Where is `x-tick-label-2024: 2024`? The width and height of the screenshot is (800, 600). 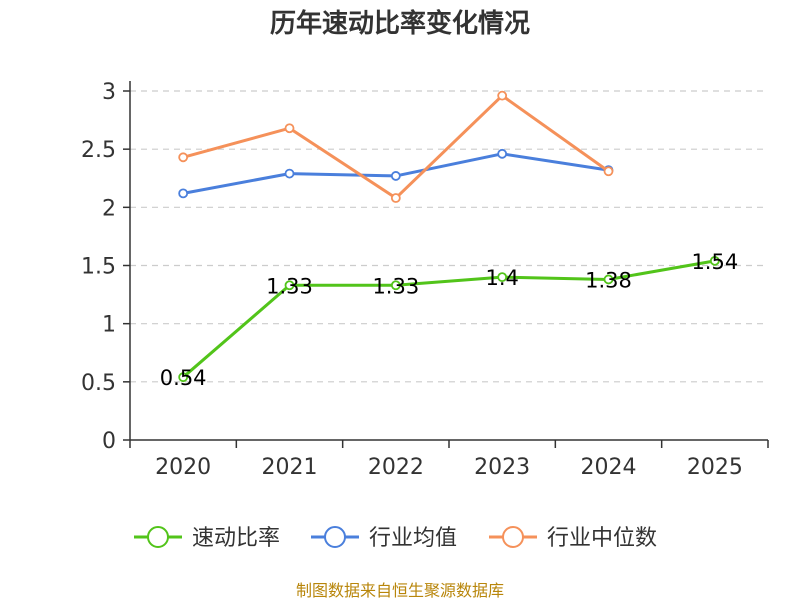
x-tick-label-2024: 2024 is located at coordinates (609, 467).